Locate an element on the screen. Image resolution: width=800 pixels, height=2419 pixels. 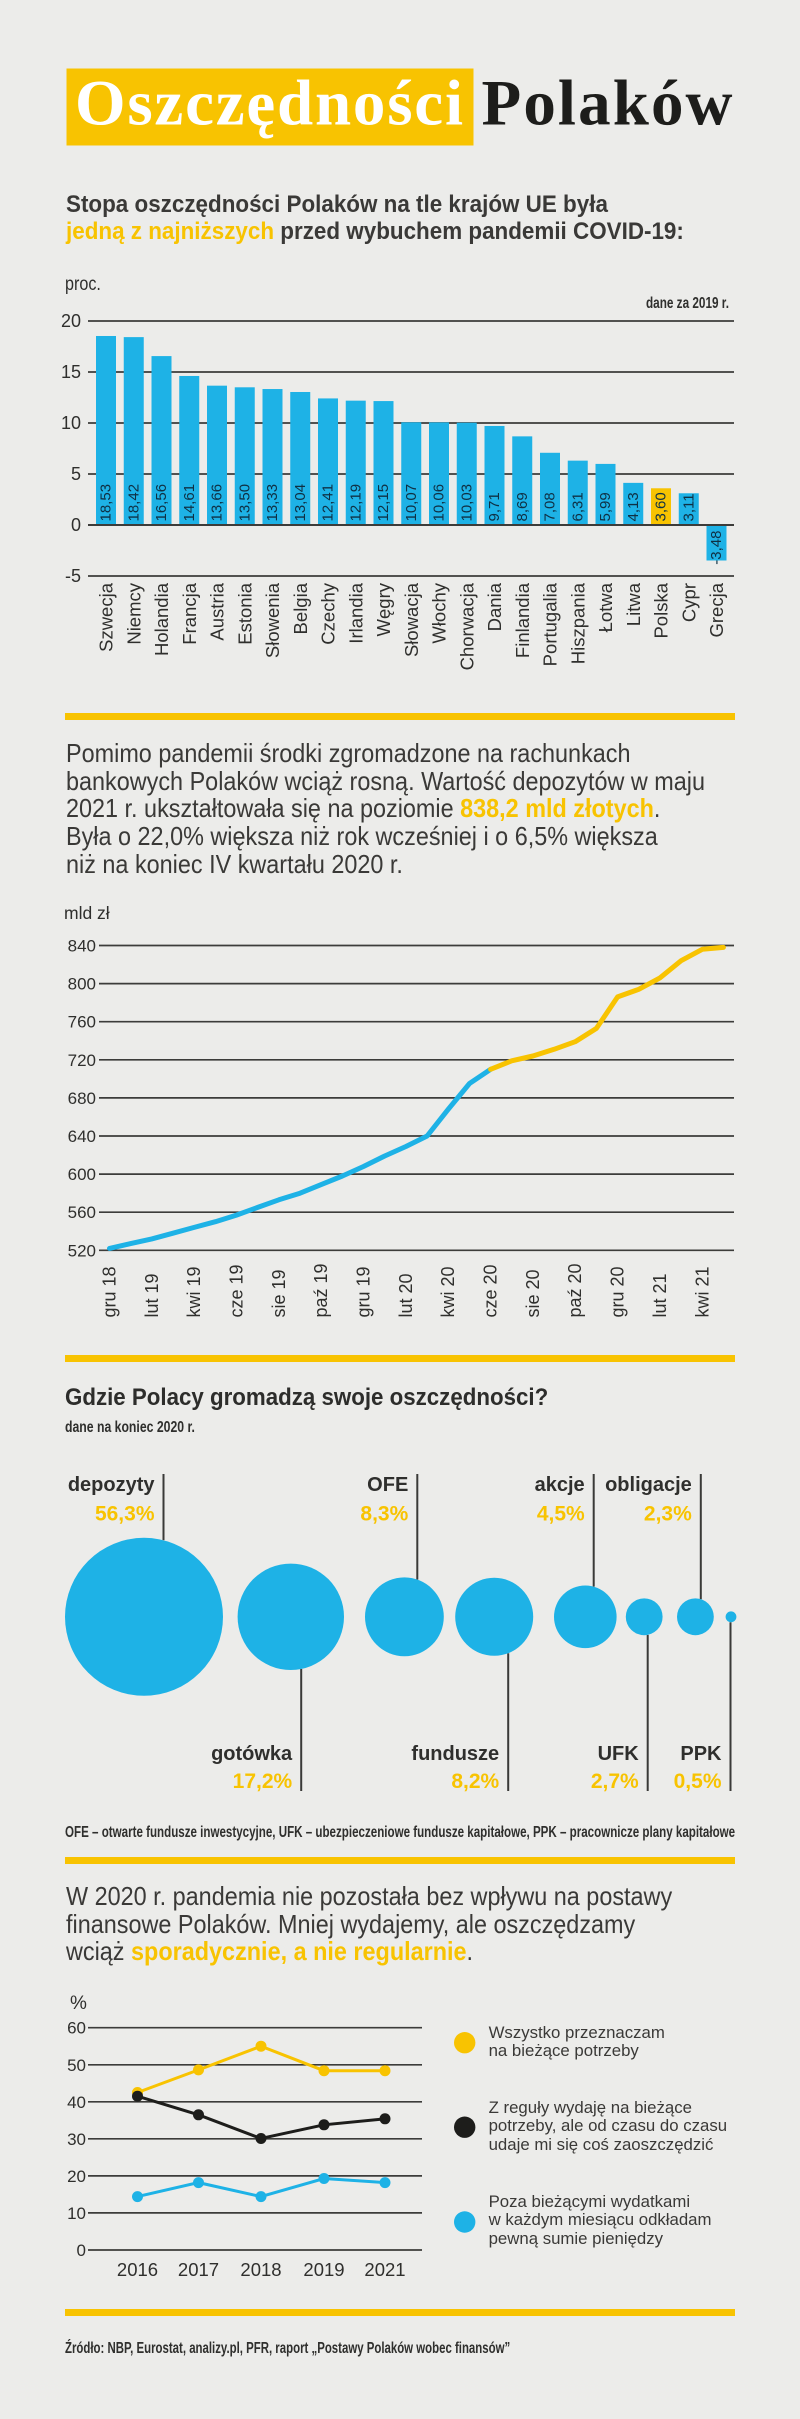
svg-text: 4,13 is located at coordinates (633, 506).